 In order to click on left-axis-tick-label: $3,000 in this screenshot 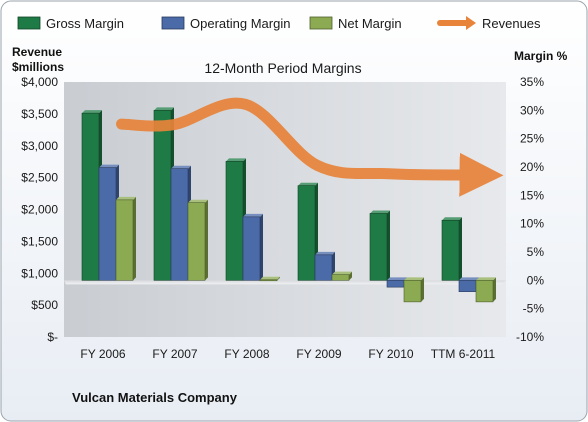, I will do `click(39, 146)`.